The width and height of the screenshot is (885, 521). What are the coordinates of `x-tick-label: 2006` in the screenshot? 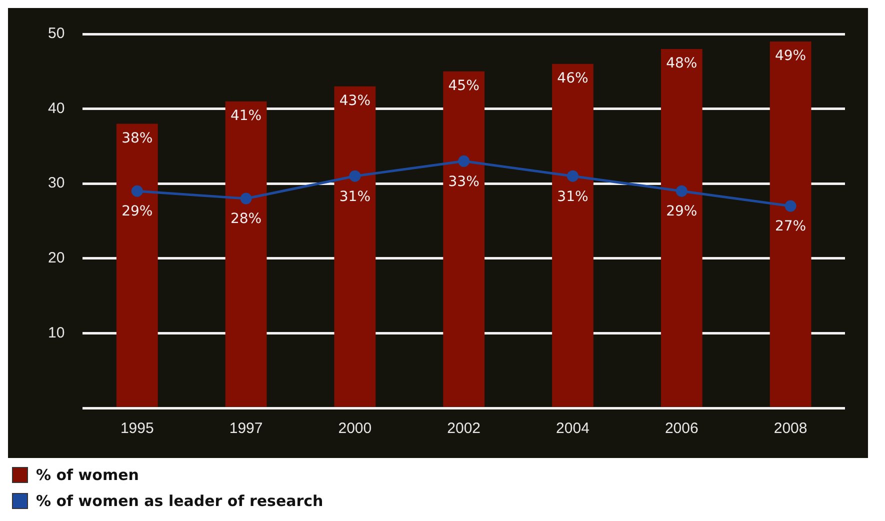 It's located at (681, 429).